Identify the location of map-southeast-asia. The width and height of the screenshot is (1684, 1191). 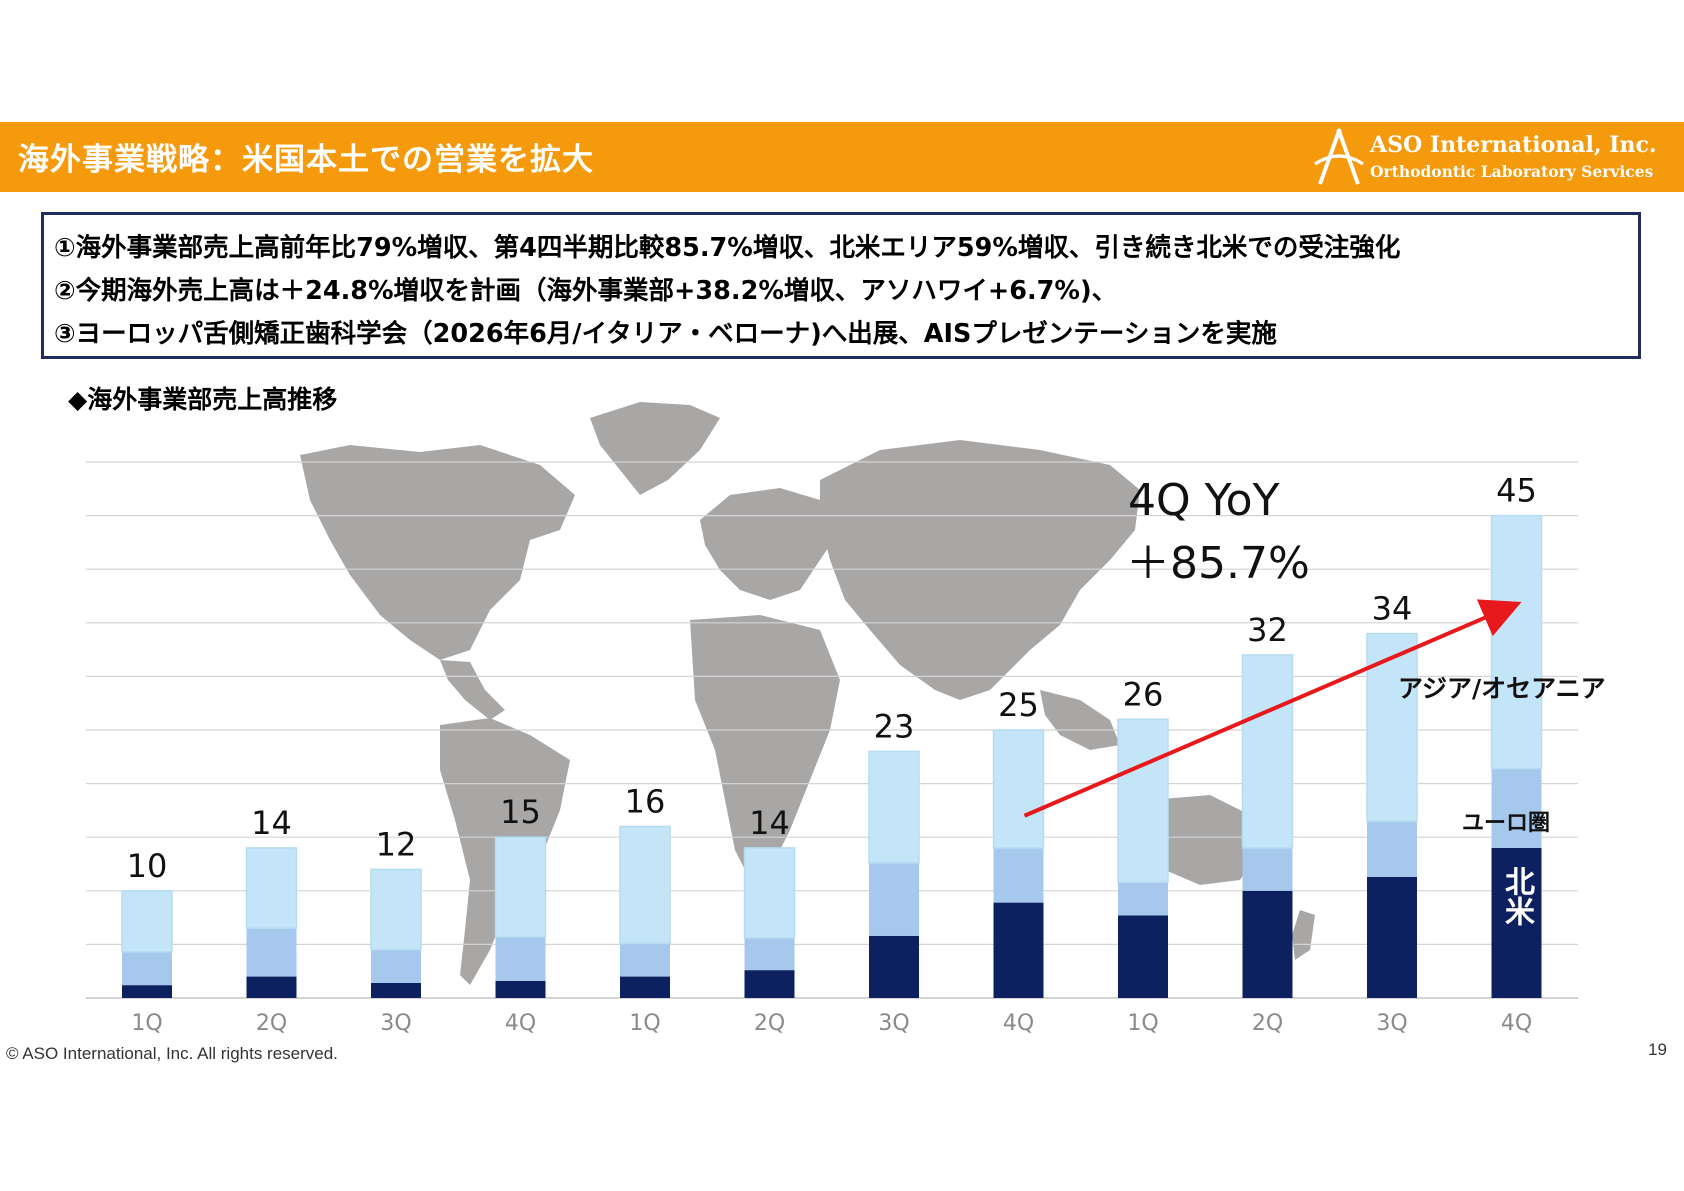
(1080, 720).